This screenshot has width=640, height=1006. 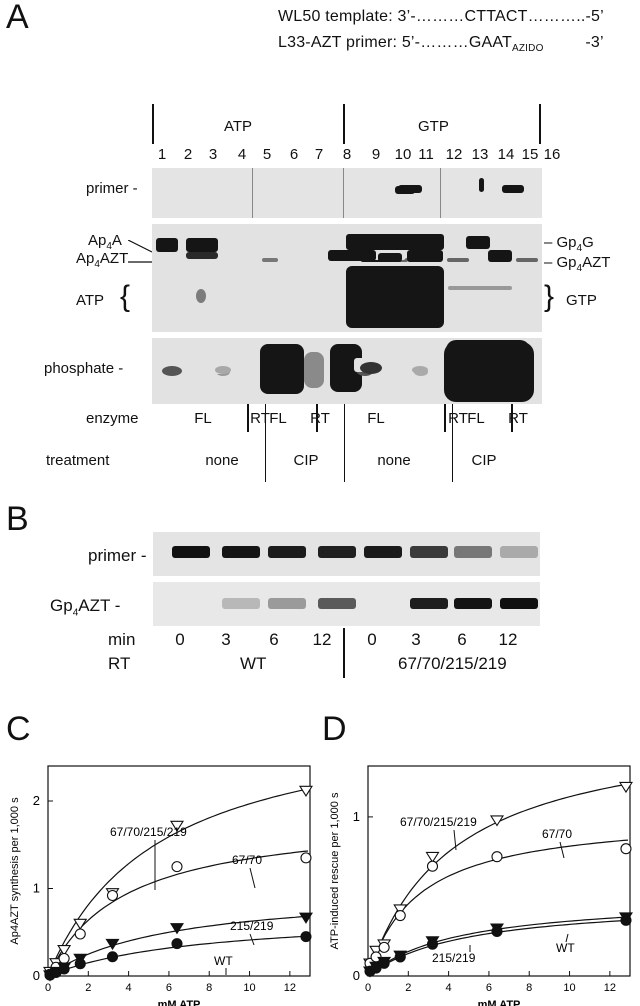 I want to click on gel-primer, so click(x=347, y=193).